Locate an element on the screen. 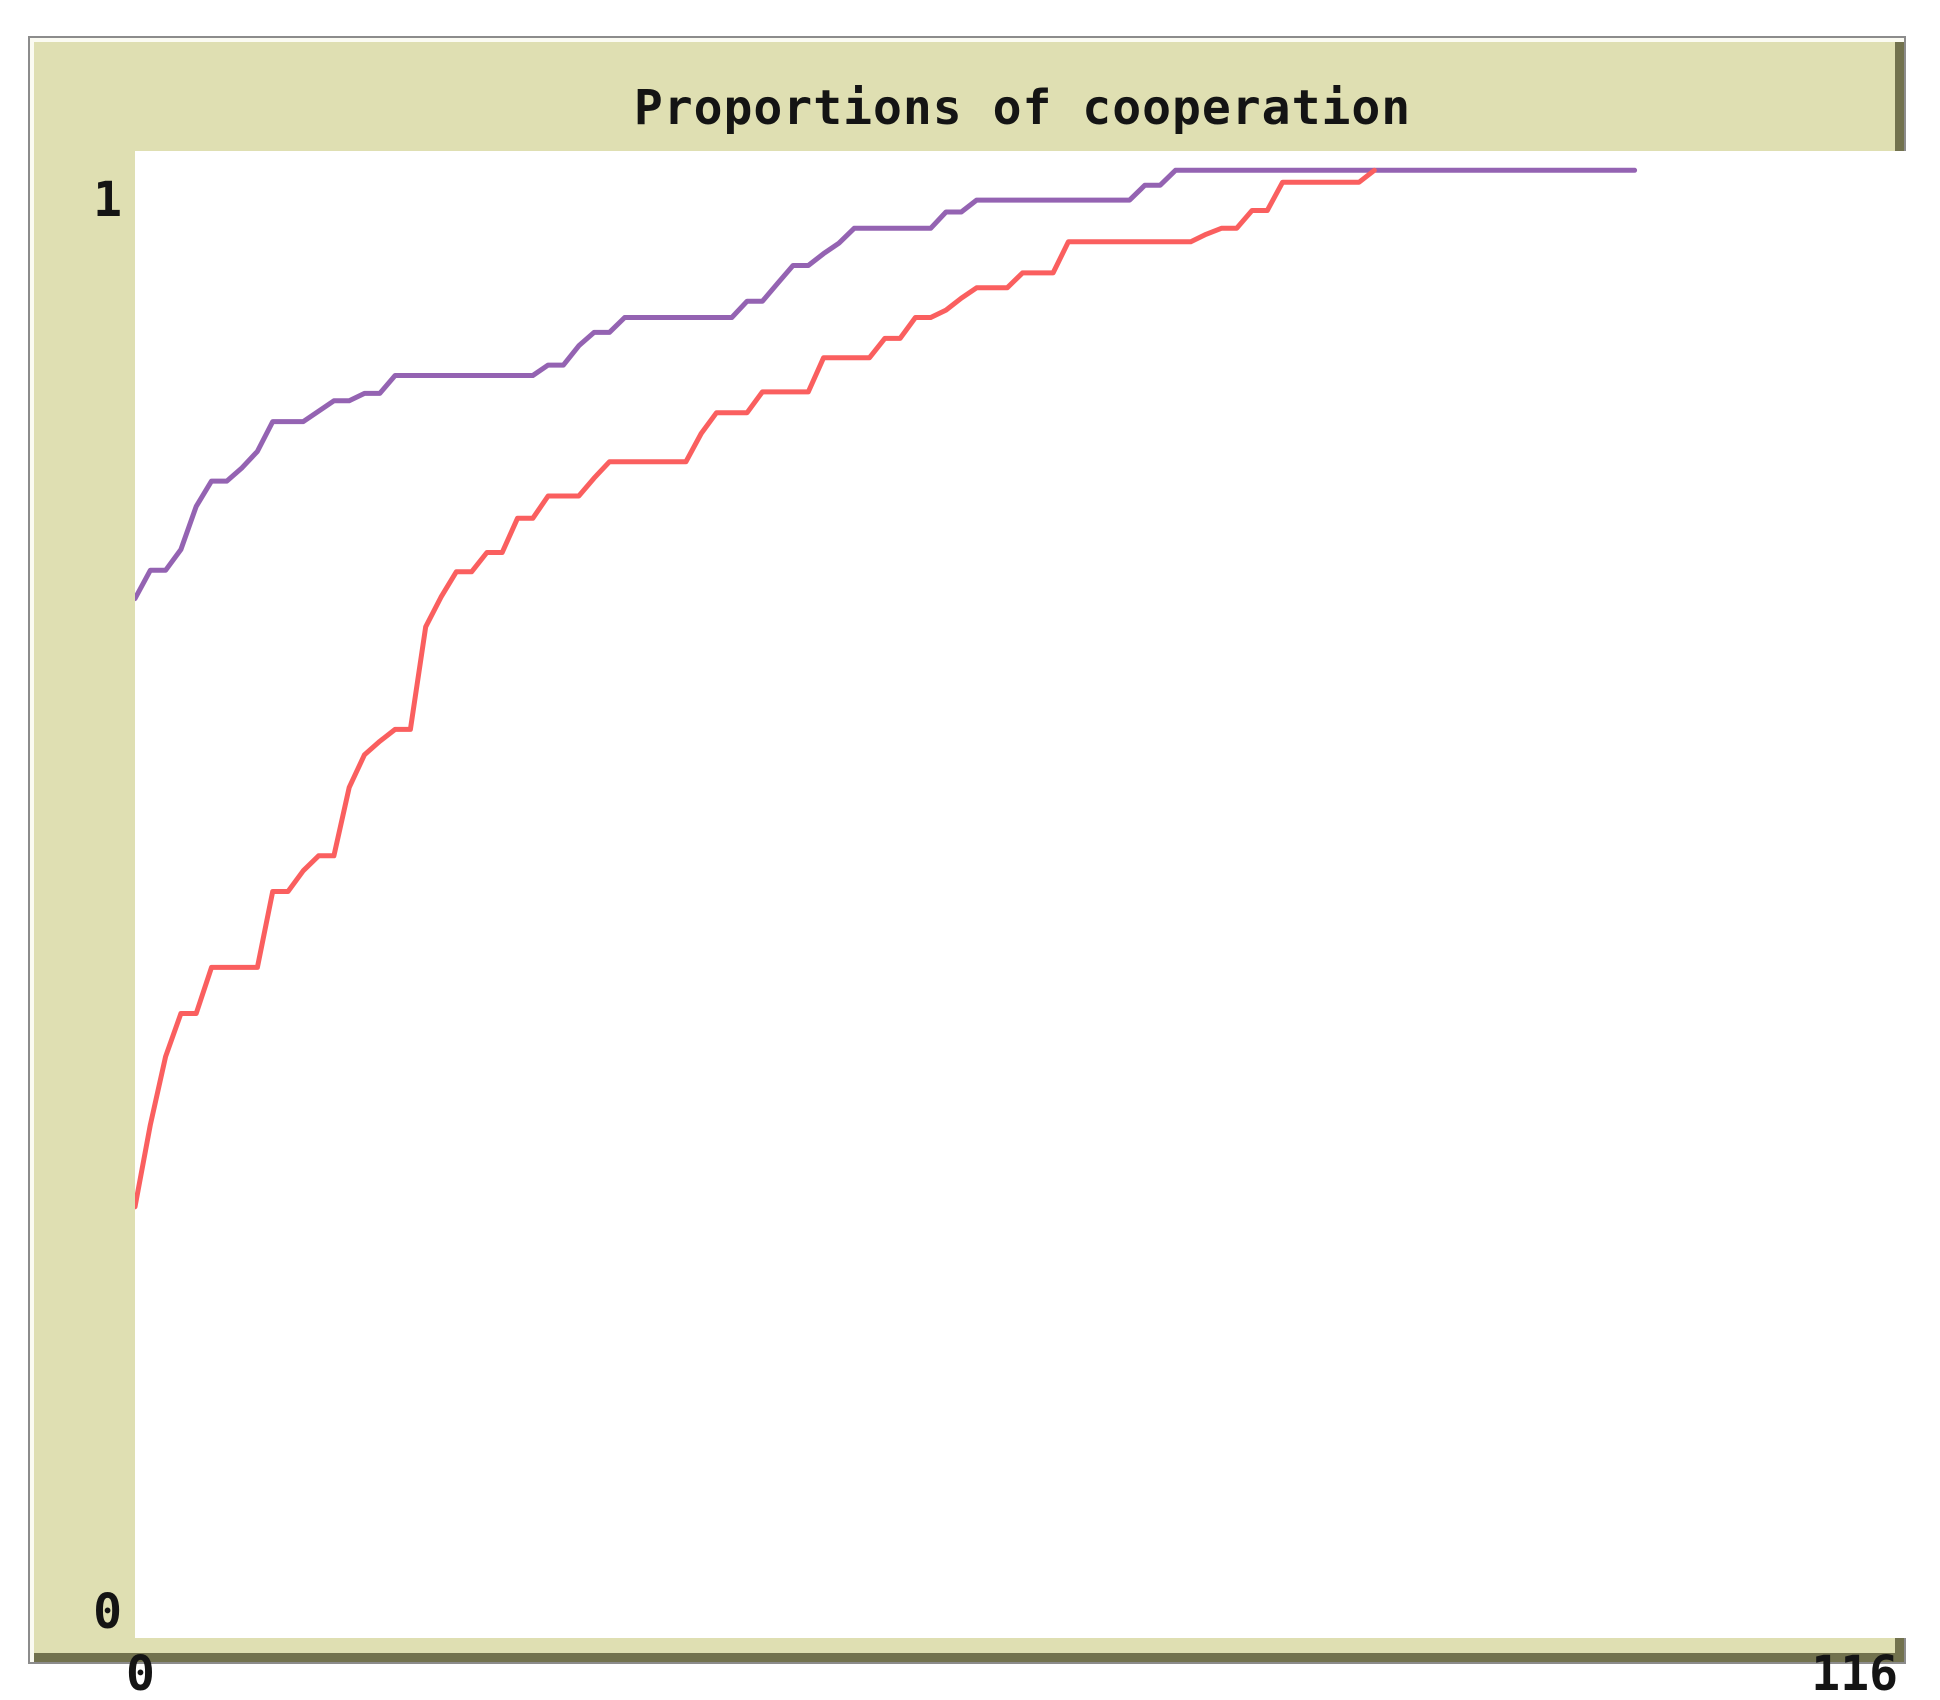 Image resolution: width=1940 pixels, height=1700 pixels. y-axis-max-label: 1 is located at coordinates (107, 200).